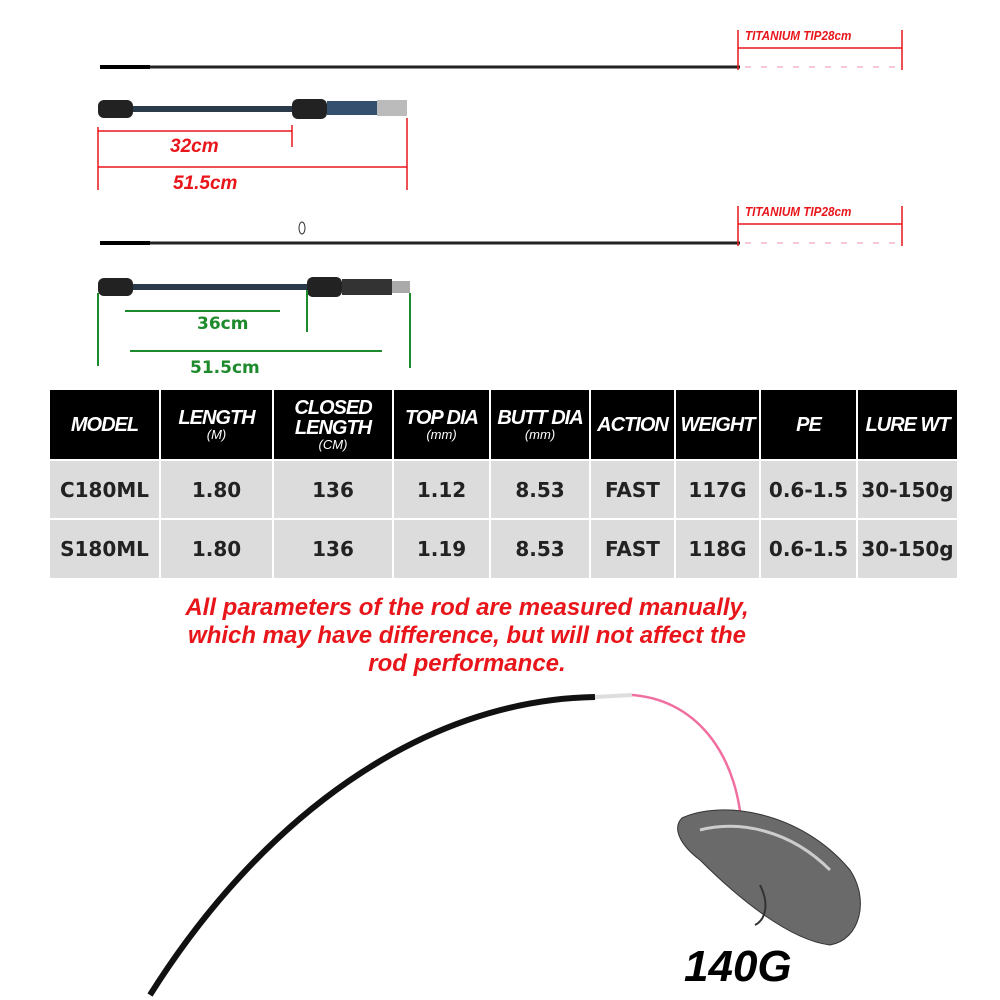 The width and height of the screenshot is (1000, 1000). What do you see at coordinates (820, 226) in the screenshot?
I see `spinning-tip-dimension` at bounding box center [820, 226].